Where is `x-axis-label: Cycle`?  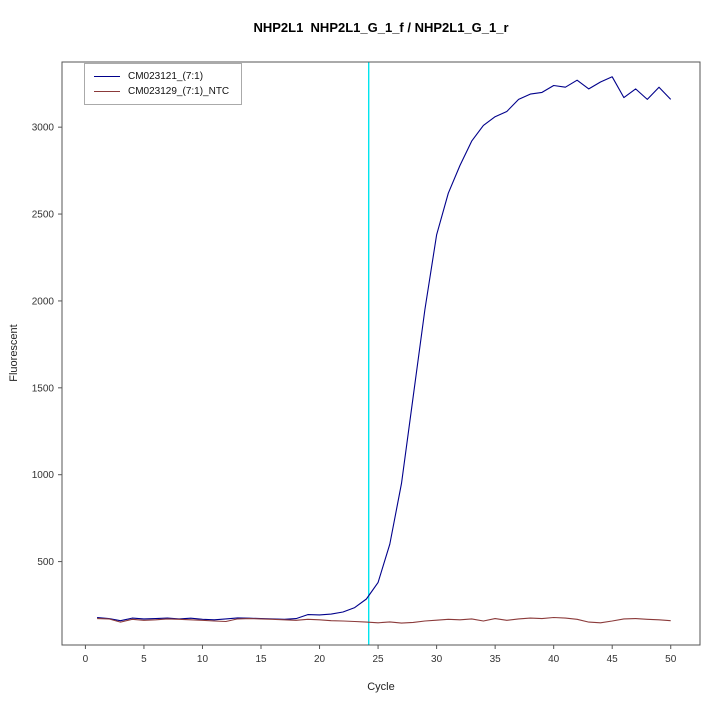 x-axis-label: Cycle is located at coordinates (381, 687).